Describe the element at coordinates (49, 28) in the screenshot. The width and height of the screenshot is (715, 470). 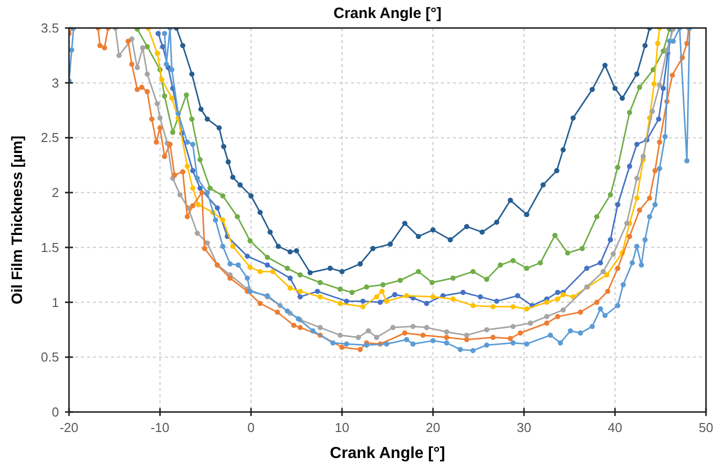
I see `y-tick-label: 3.5` at that location.